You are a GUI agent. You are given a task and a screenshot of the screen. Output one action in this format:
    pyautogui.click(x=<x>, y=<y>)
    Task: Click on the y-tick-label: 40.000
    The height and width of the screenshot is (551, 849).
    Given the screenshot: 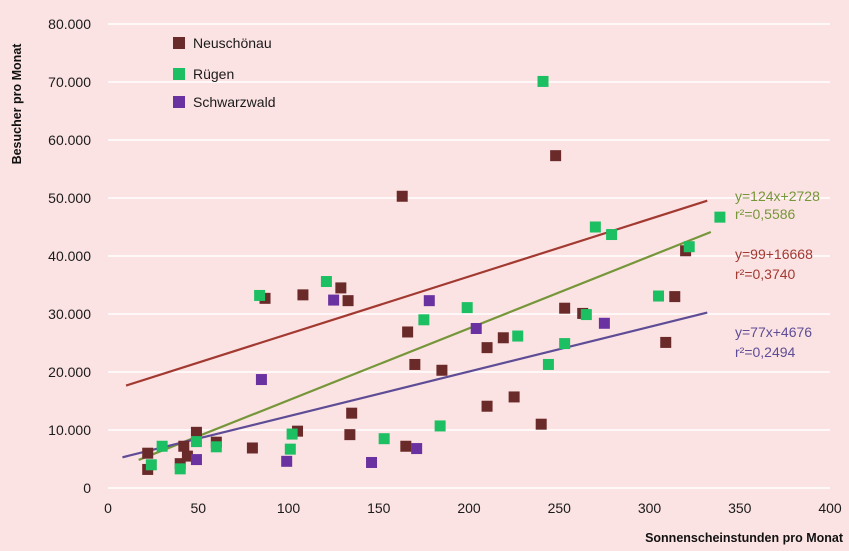 What is the action you would take?
    pyautogui.click(x=69, y=256)
    